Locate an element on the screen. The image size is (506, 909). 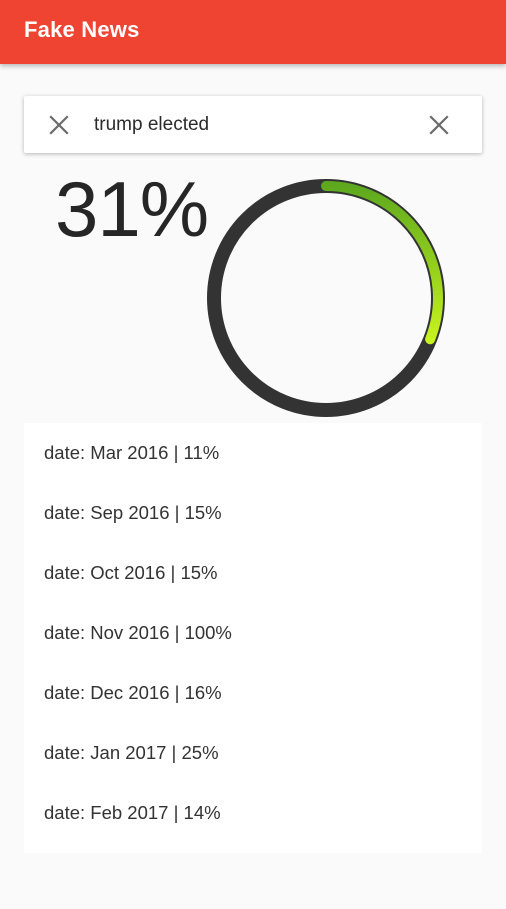
fake-news-gauge is located at coordinates (326, 298).